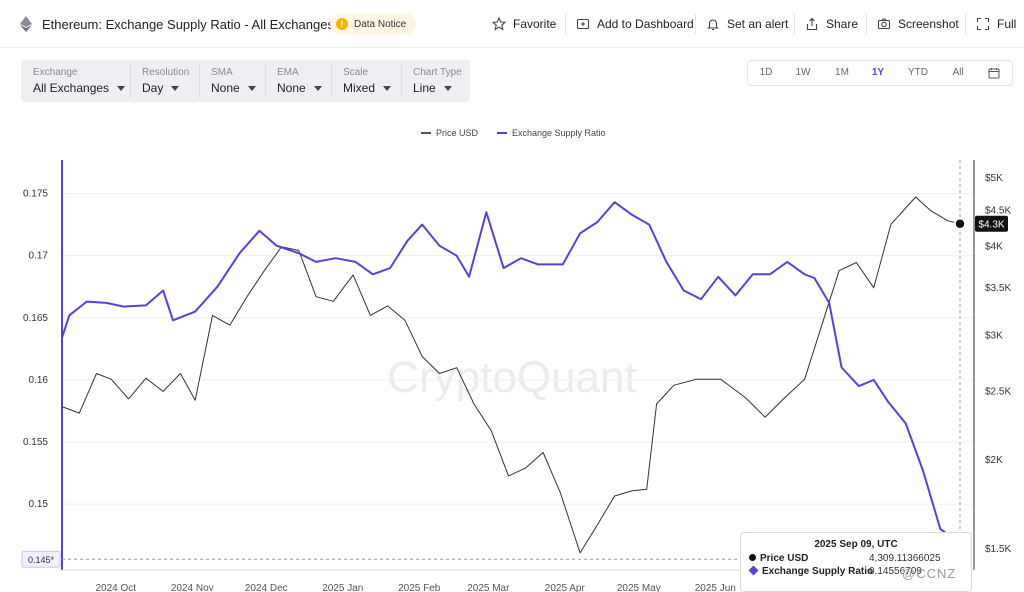  I want to click on price-current-label: $4.3K, so click(991, 225).